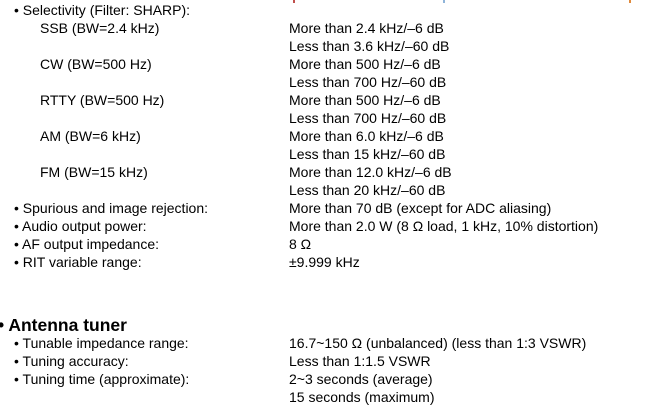 The width and height of the screenshot is (653, 414). Describe the element at coordinates (366, 28) in the screenshot. I see `spec-value: More than 2.4 kHz/–6 dB` at that location.